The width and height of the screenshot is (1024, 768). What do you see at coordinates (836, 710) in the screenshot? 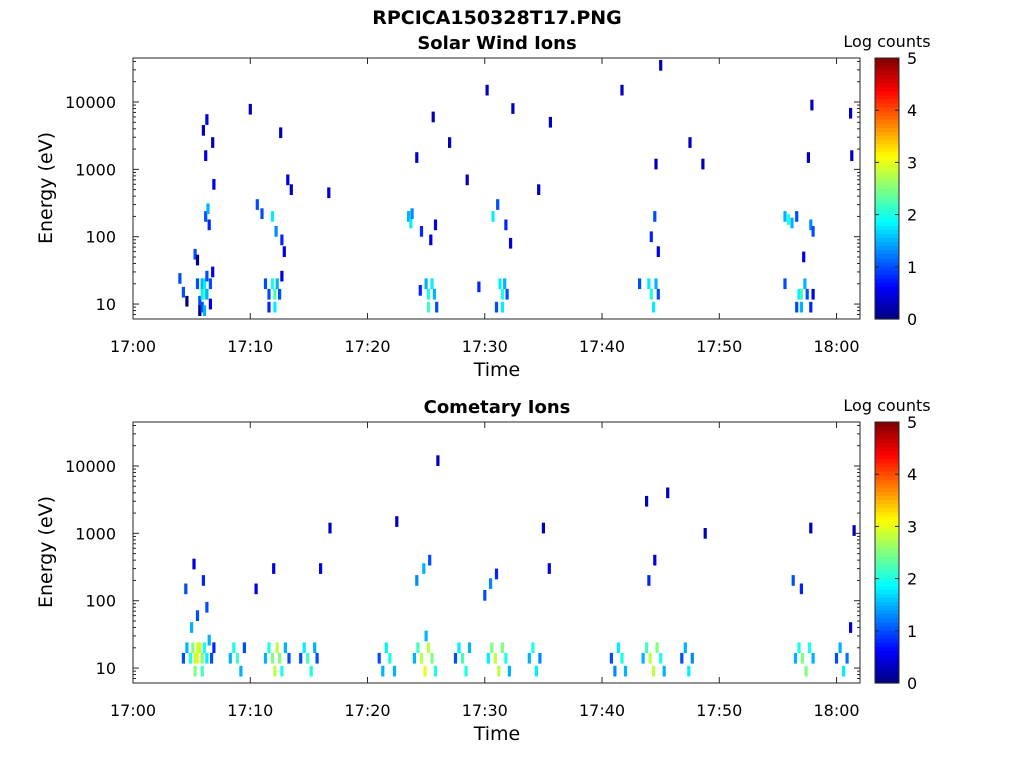
I see `x-tick-label: 18:00` at bounding box center [836, 710].